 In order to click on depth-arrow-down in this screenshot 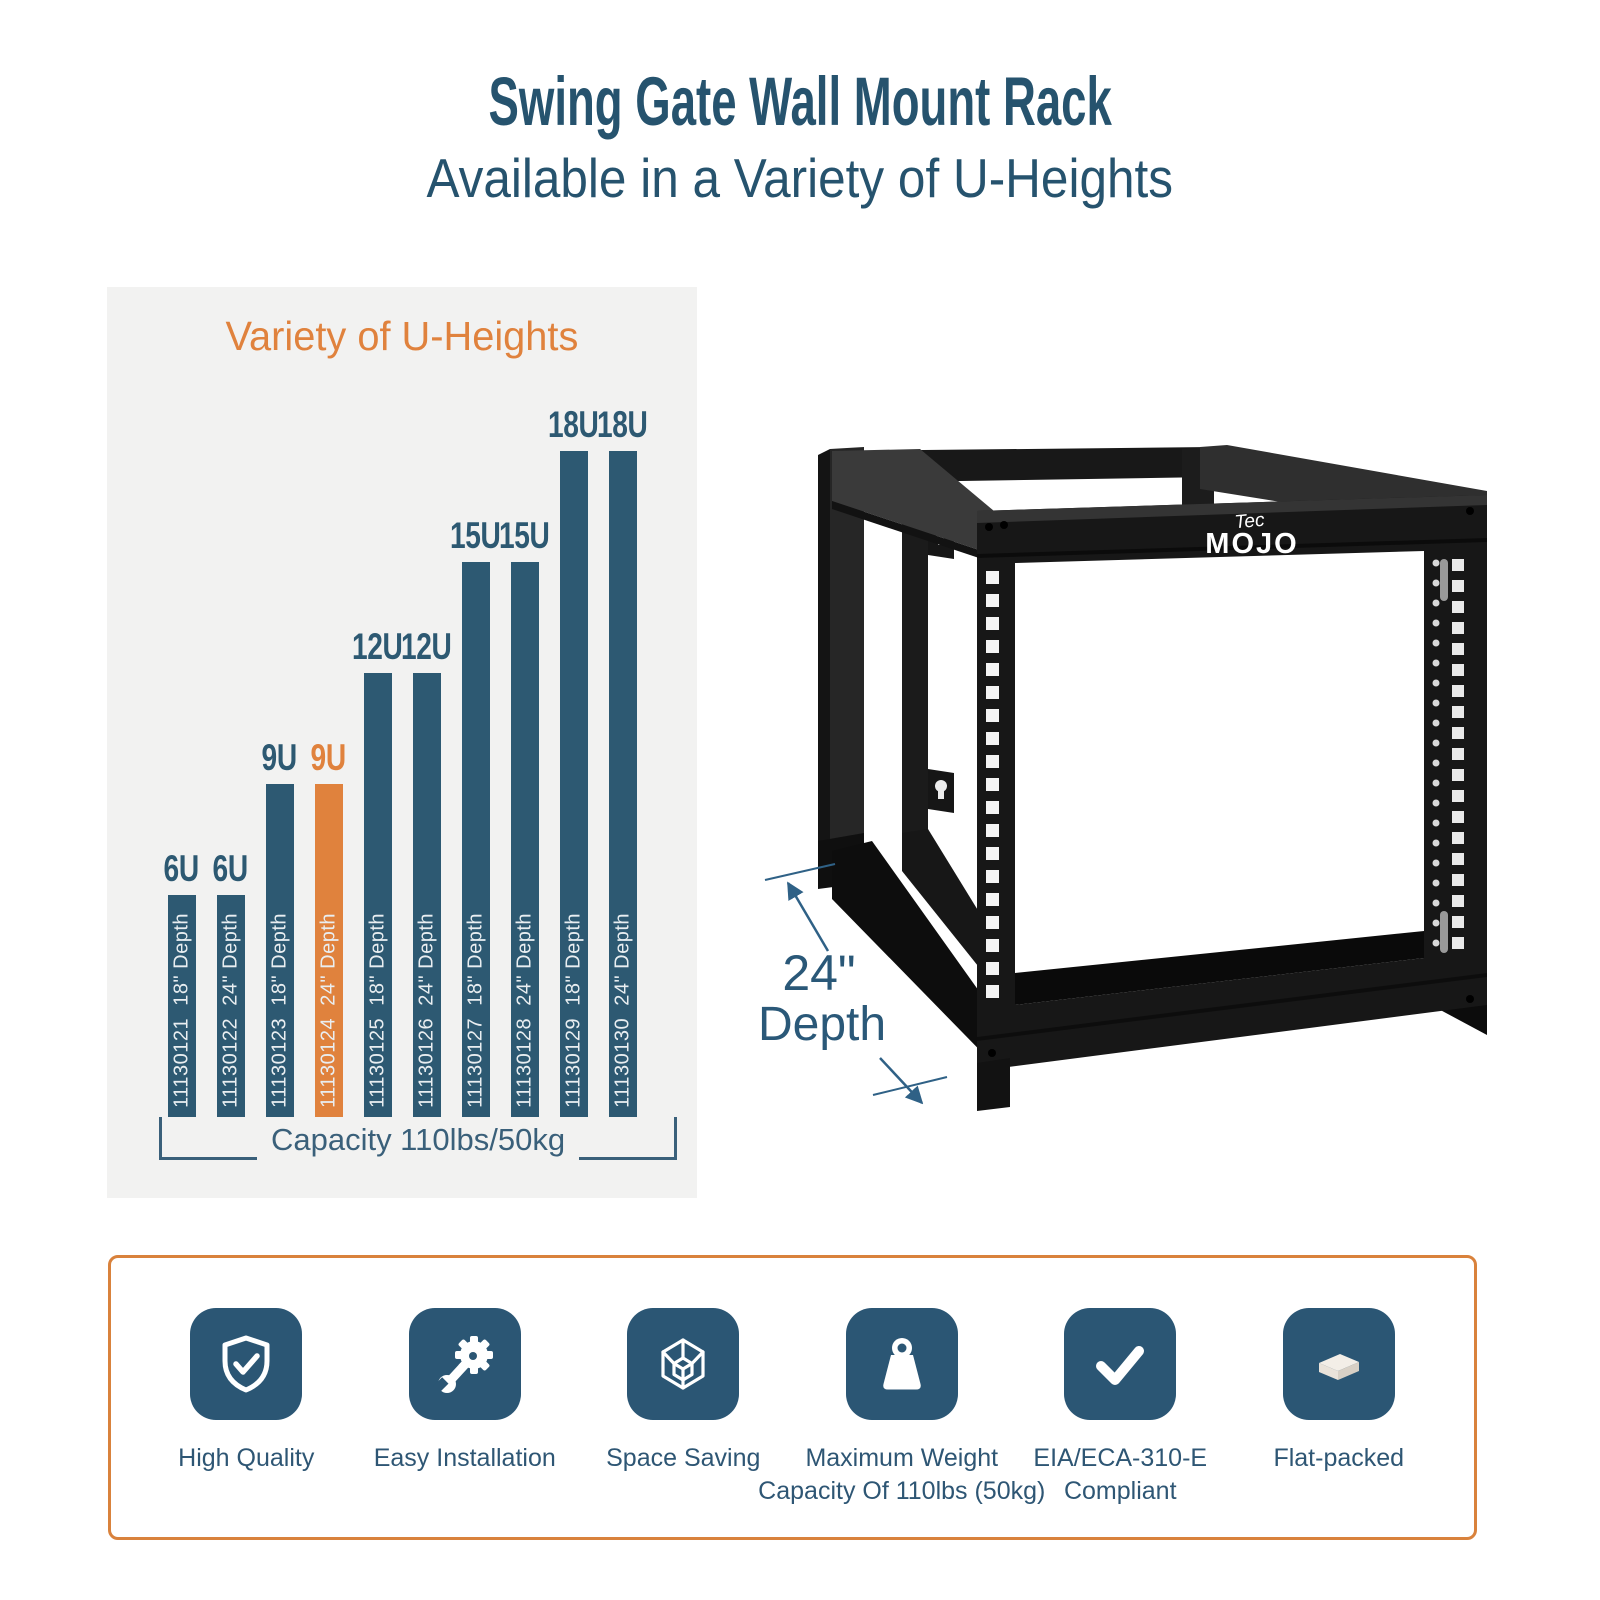, I will do `click(901, 1081)`.